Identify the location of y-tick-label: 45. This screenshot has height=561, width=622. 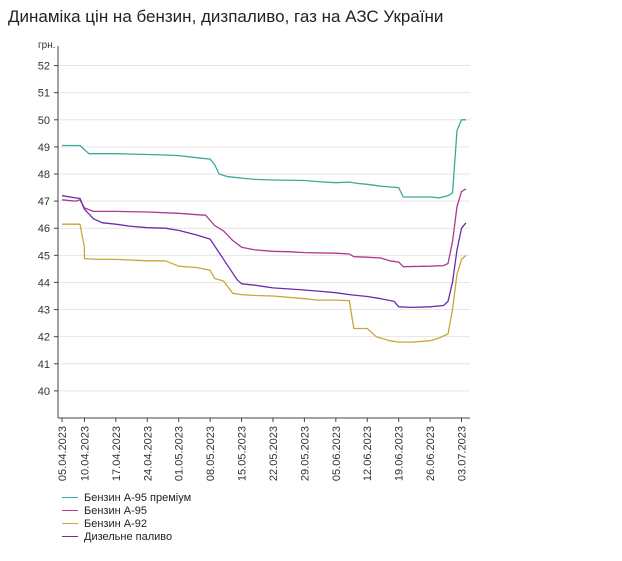
(44, 256).